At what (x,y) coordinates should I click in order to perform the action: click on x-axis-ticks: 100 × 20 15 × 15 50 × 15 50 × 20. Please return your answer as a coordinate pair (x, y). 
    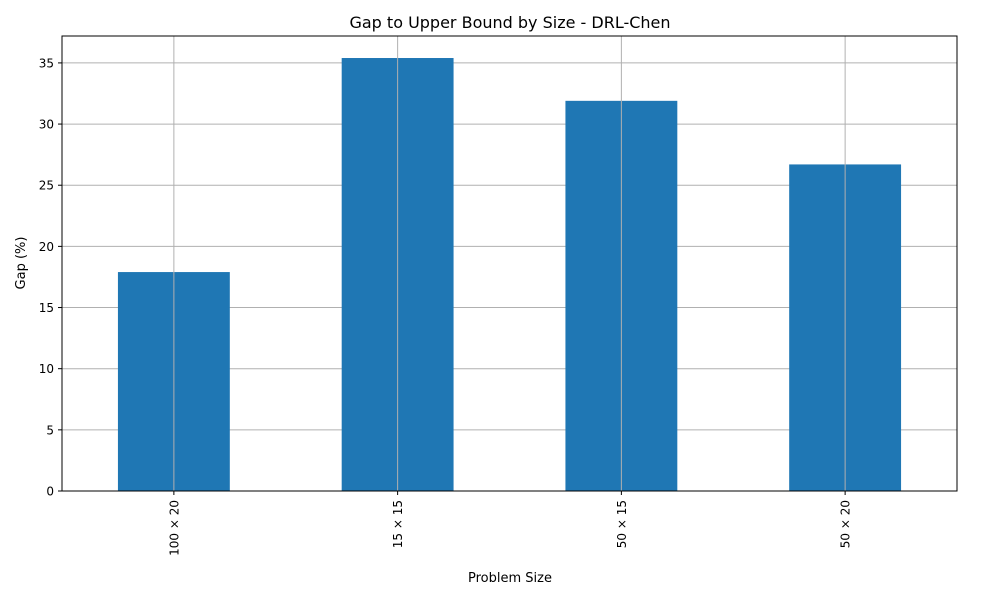
    Looking at the image, I should click on (510, 523).